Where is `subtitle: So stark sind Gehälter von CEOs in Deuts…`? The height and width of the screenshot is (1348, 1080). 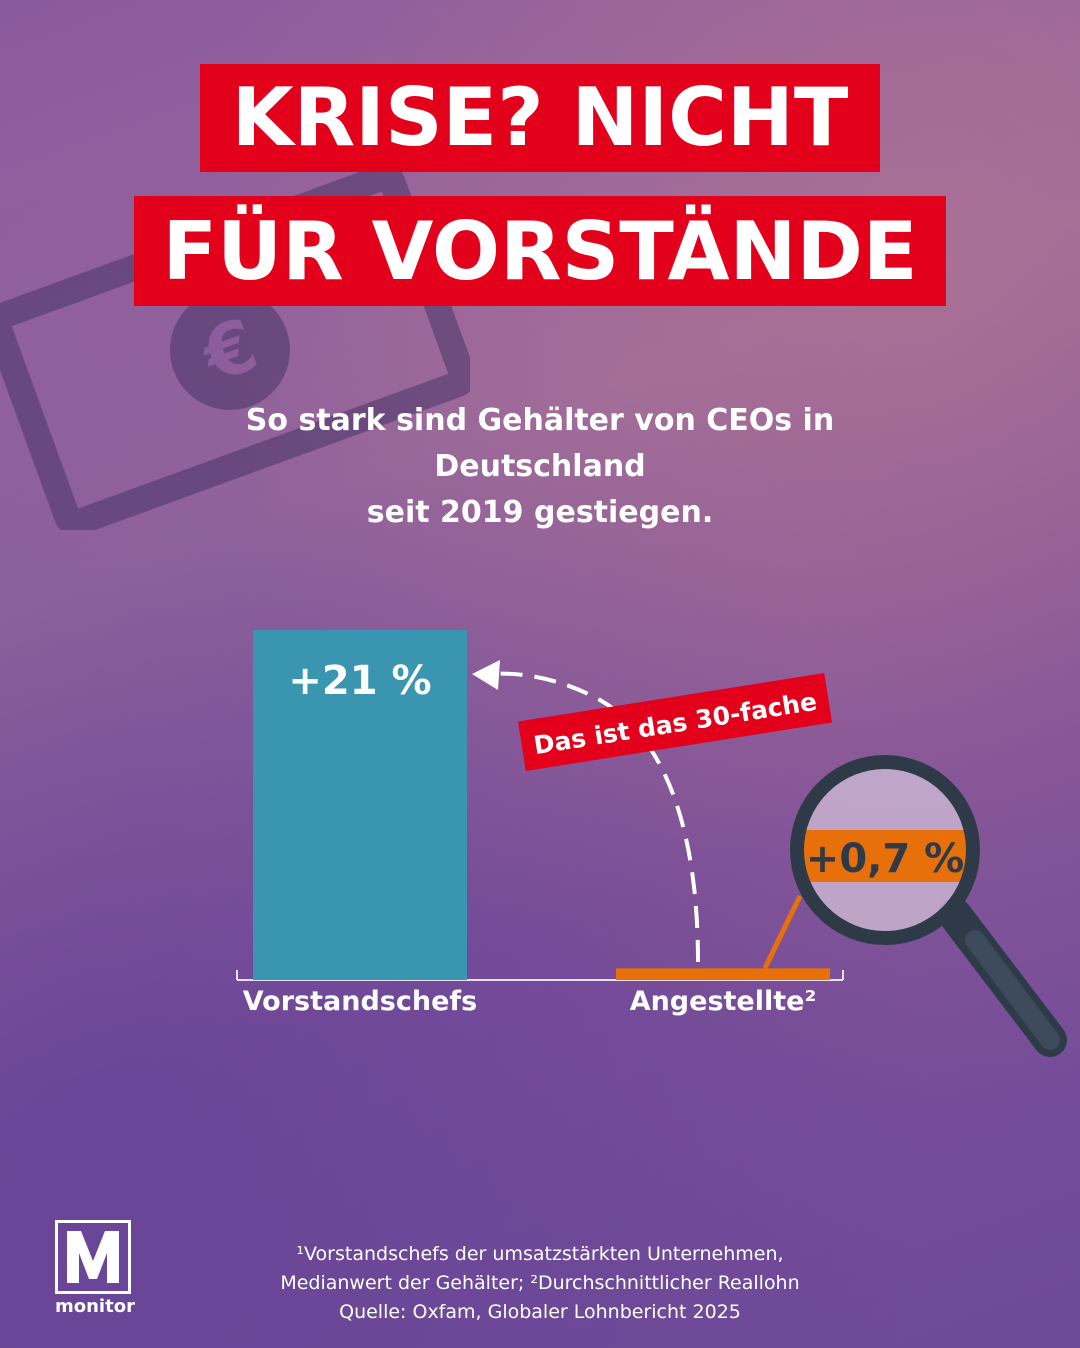
subtitle: So stark sind Gehälter von CEOs in Deuts… is located at coordinates (540, 467).